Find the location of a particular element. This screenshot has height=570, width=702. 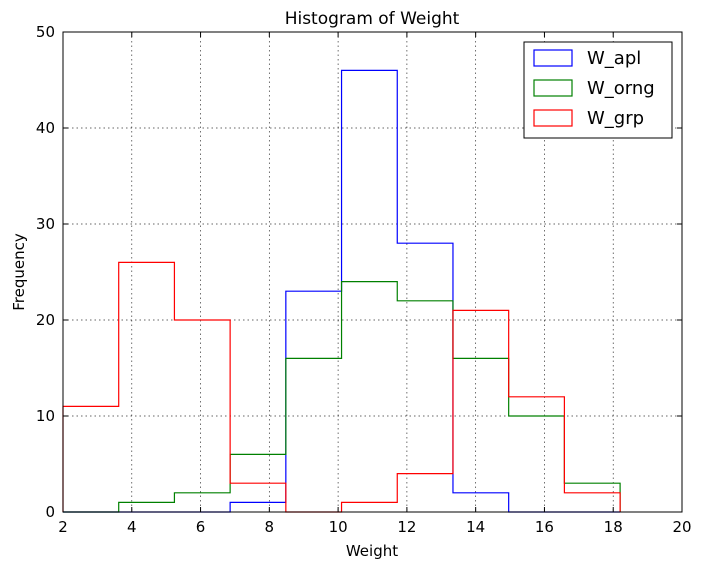

x-tick-label: 14 is located at coordinates (475, 527).